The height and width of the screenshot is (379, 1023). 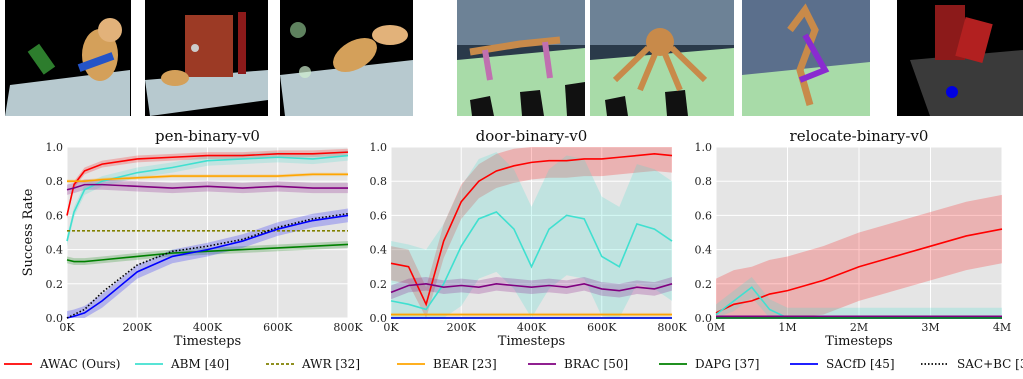 I want to click on legend-label: SACfD [45], so click(x=860, y=364).